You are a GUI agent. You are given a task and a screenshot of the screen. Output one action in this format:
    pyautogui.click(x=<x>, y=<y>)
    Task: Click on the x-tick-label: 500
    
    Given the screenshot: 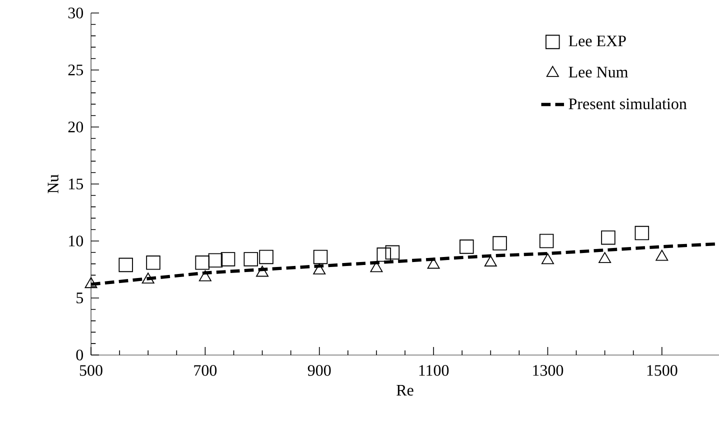 What is the action you would take?
    pyautogui.click(x=91, y=370)
    